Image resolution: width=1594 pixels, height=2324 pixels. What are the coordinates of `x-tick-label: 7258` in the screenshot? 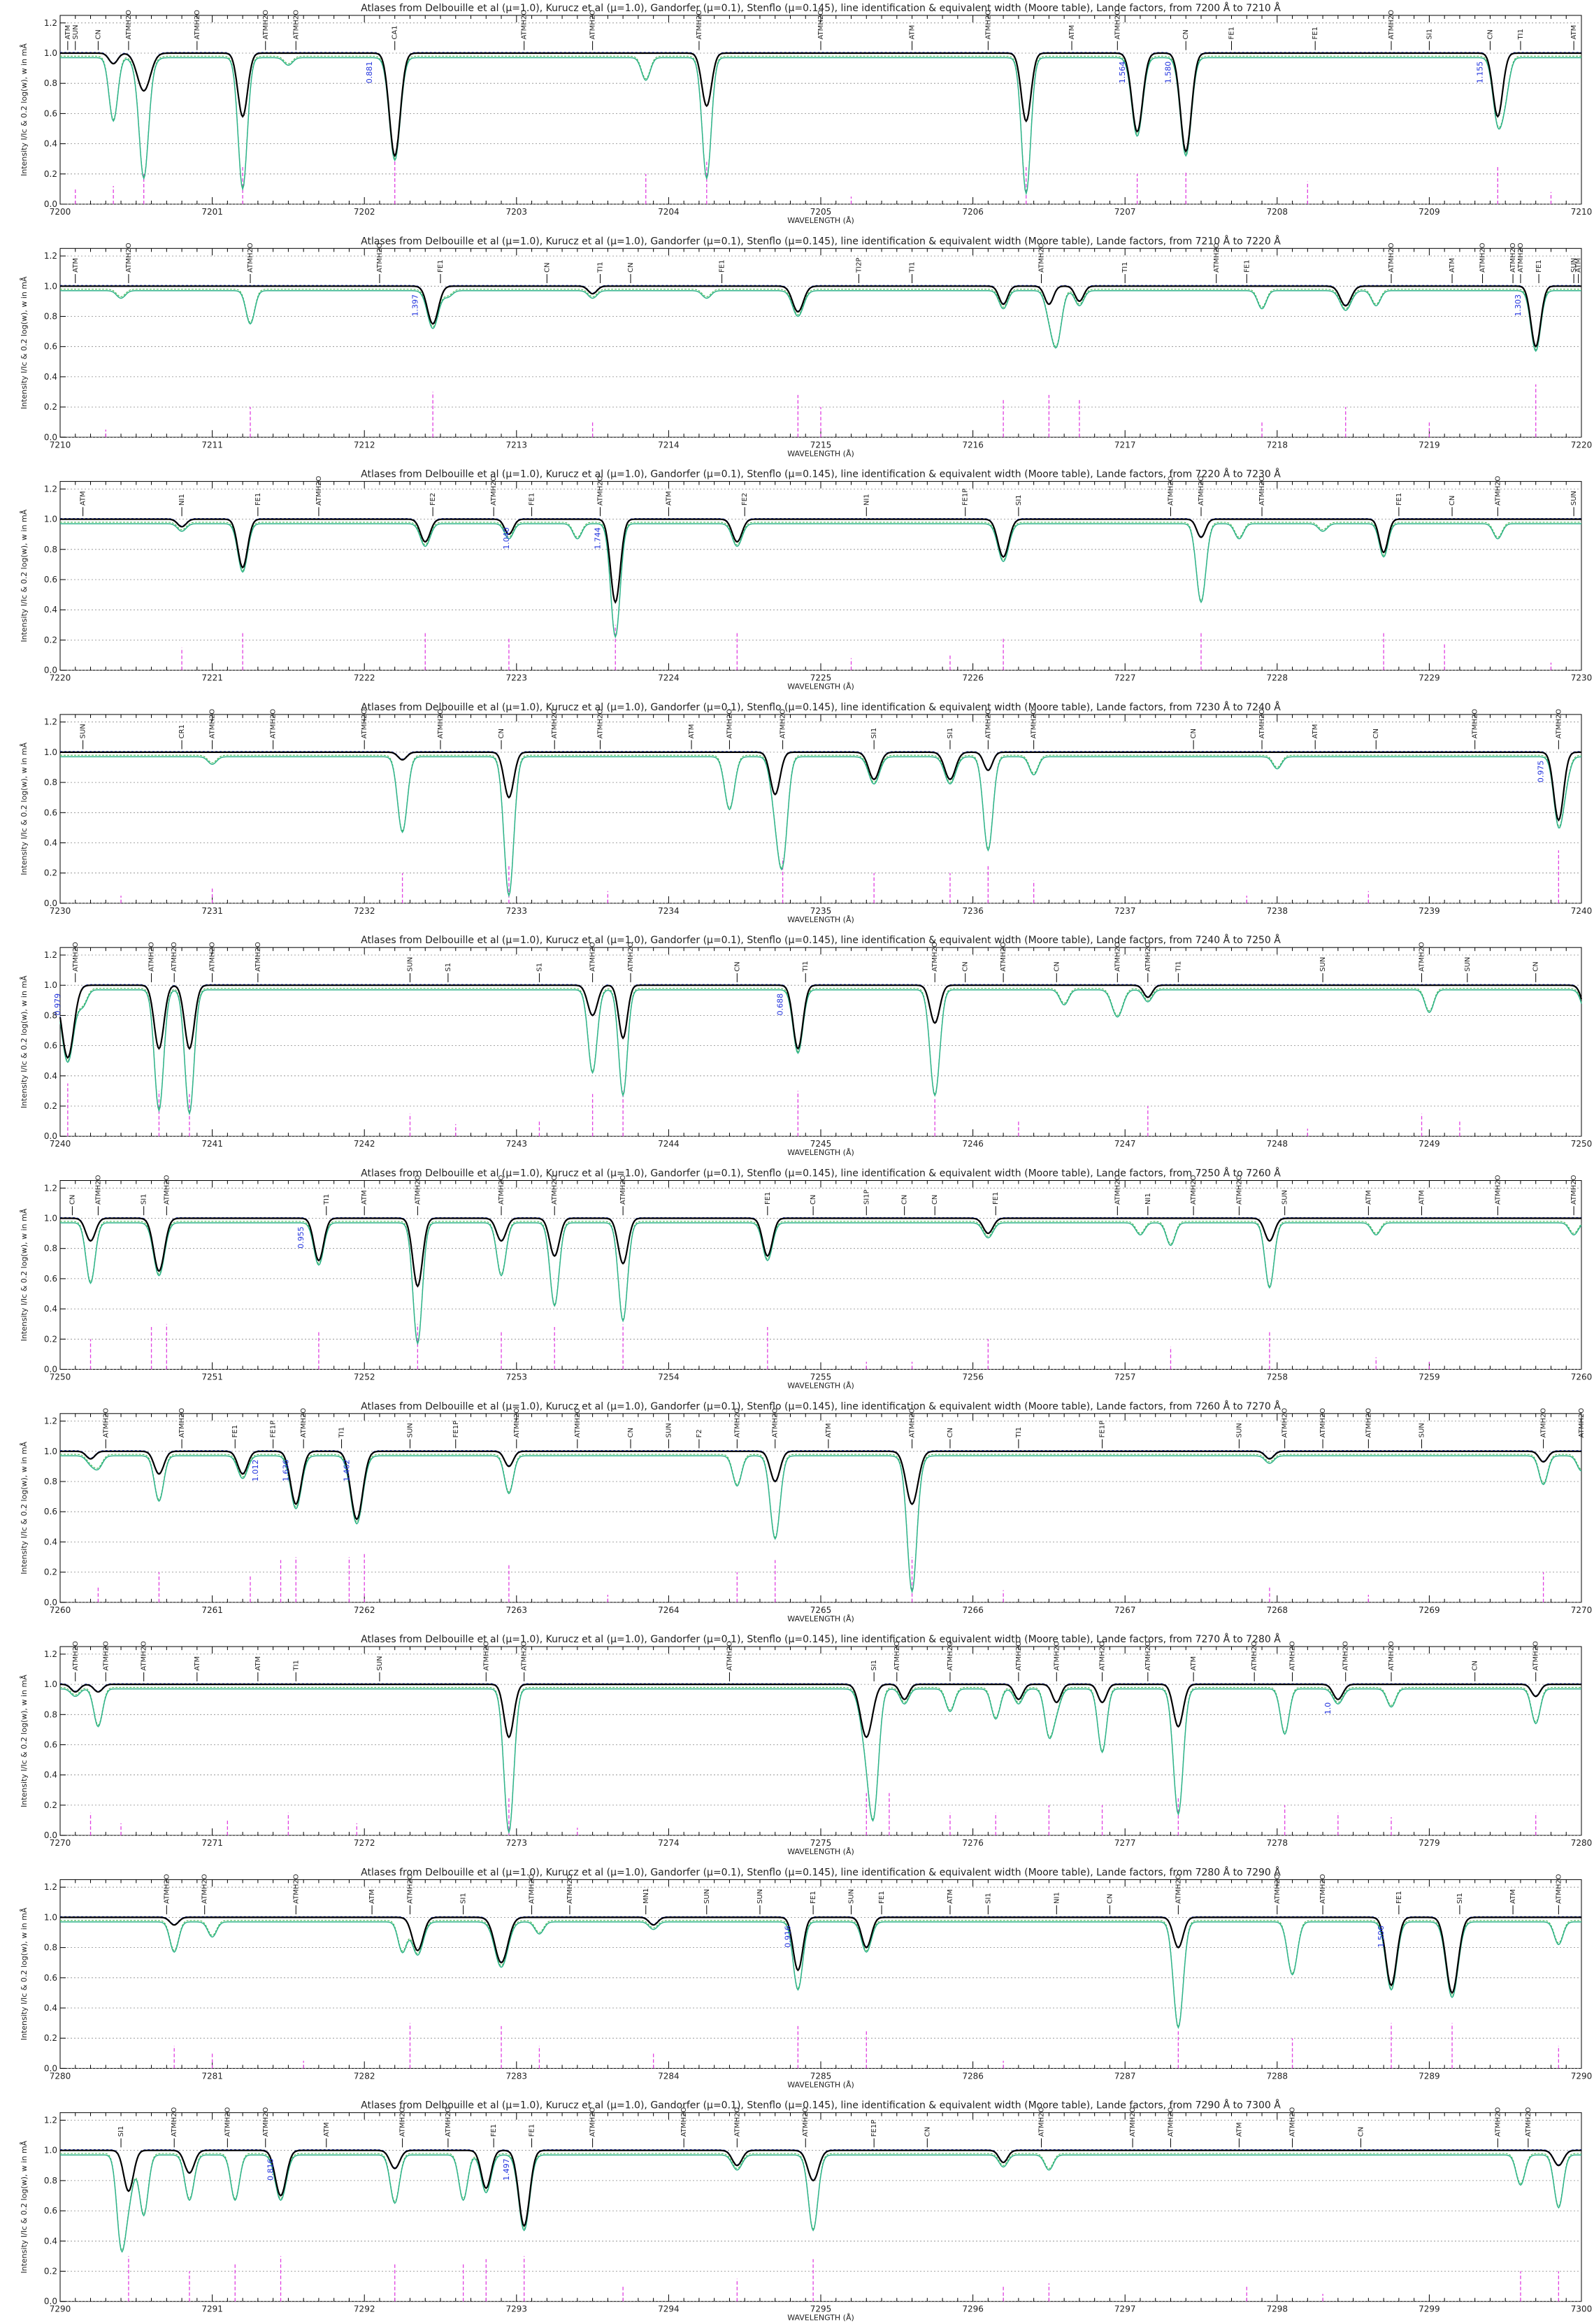 It's located at (1277, 1377).